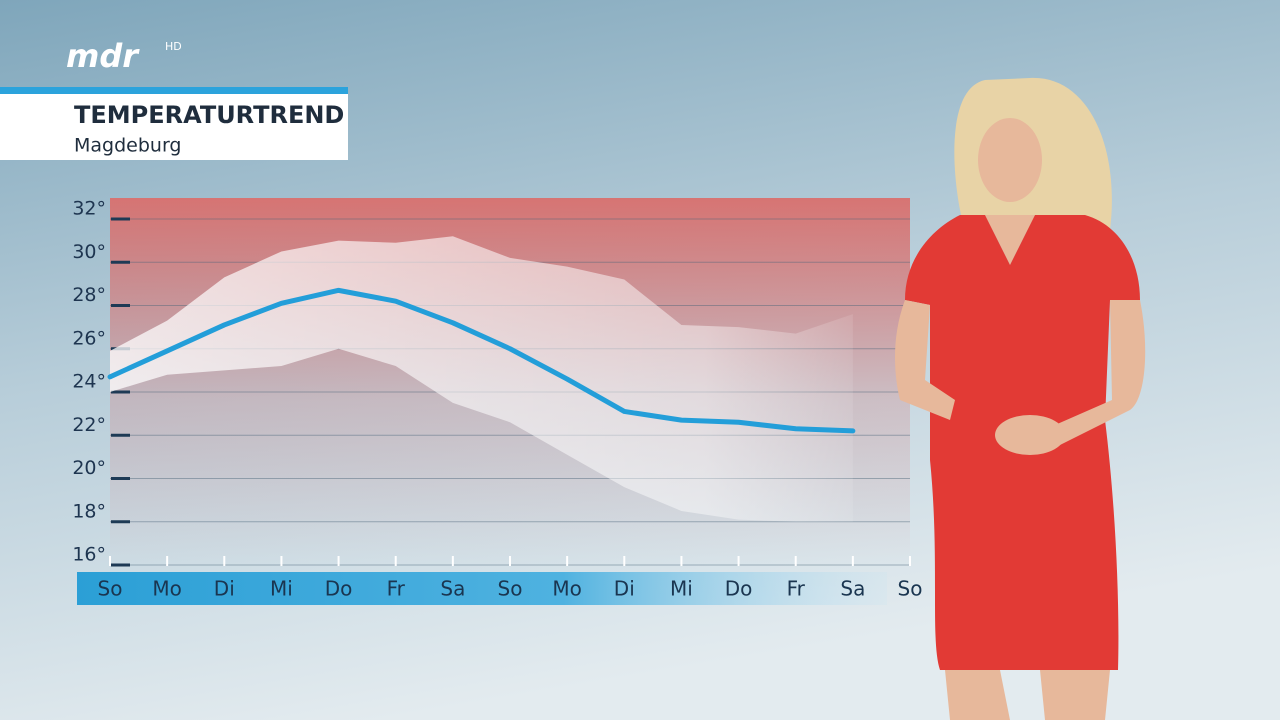 Image resolution: width=1280 pixels, height=724 pixels. Describe the element at coordinates (89, 338) in the screenshot. I see `y-tick-label: 26°` at that location.